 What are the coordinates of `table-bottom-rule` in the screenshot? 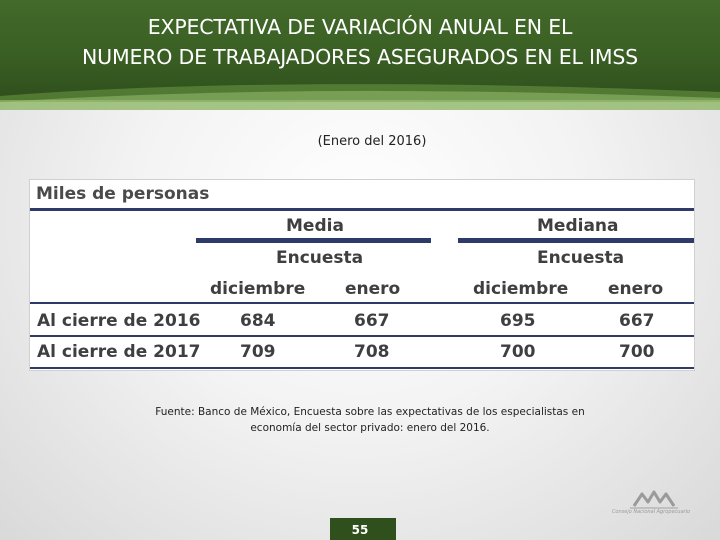 It's located at (362, 368).